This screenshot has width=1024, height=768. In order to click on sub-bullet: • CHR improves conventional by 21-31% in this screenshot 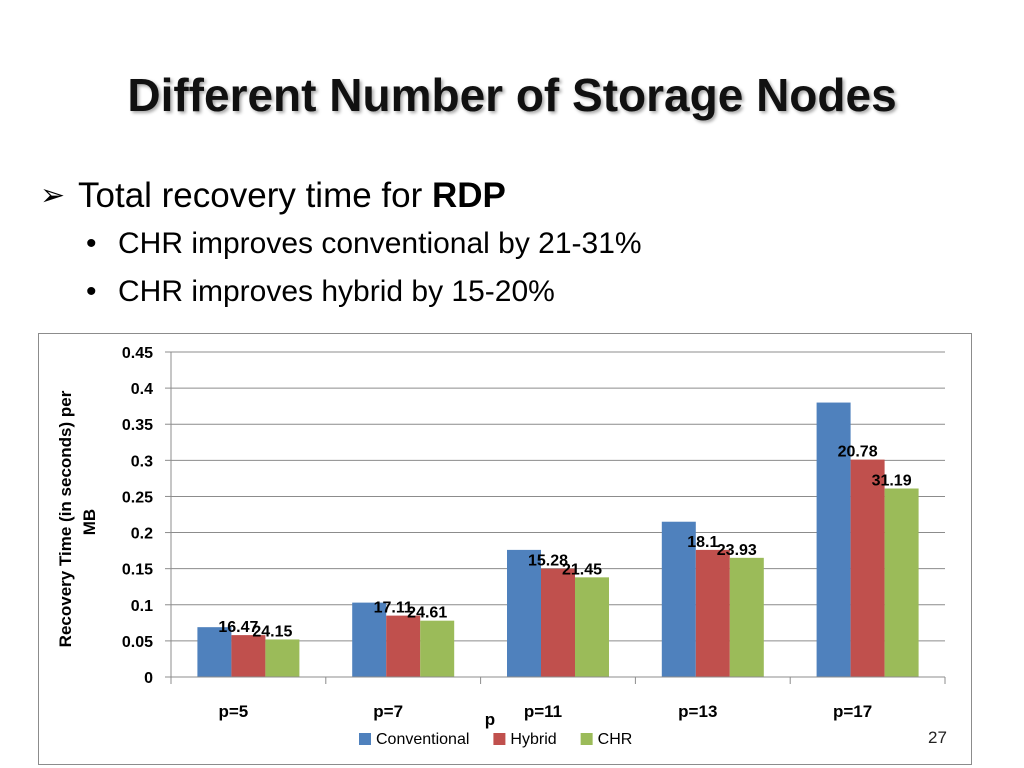, I will do `click(341, 244)`.